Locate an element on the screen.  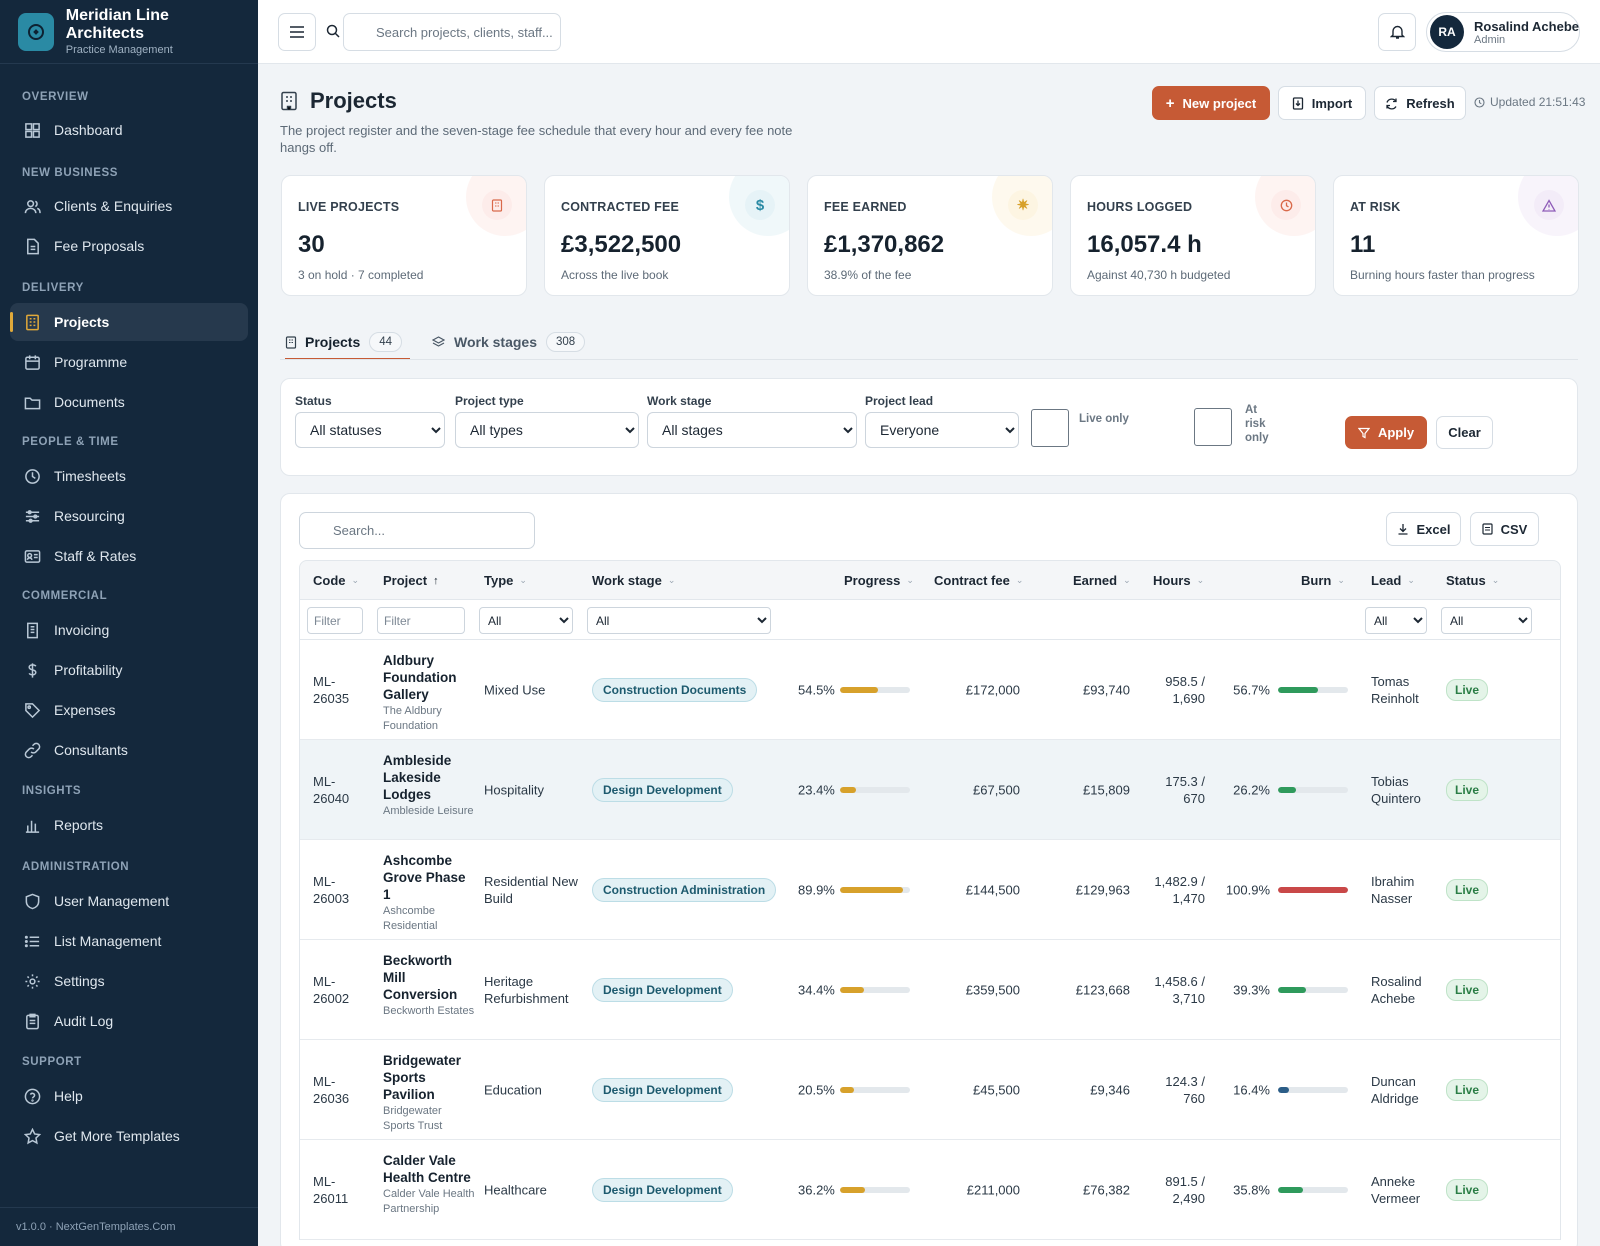
sidebar-item-timesheets: Timesheets is located at coordinates (129, 476).